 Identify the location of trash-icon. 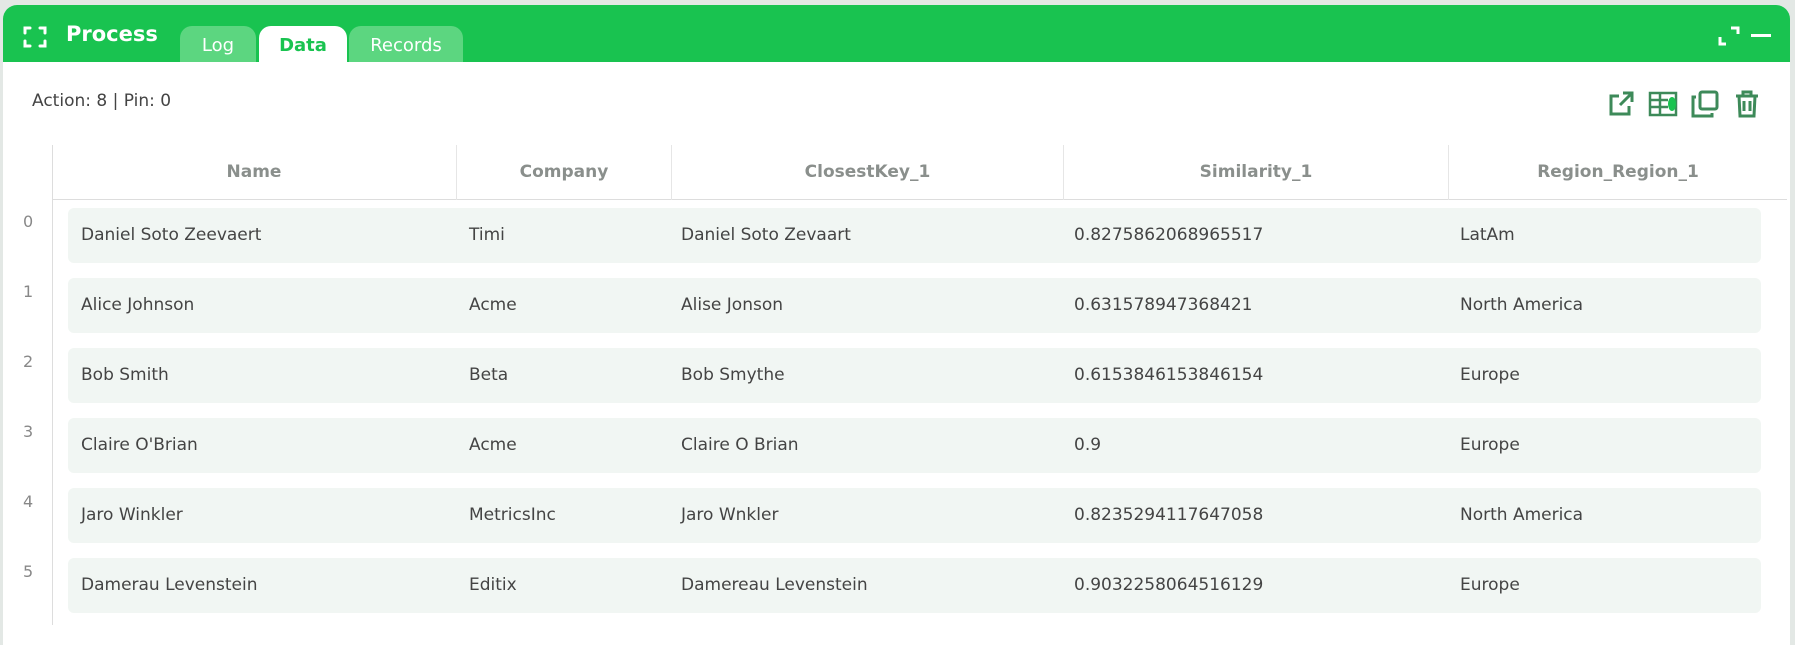
(1747, 104).